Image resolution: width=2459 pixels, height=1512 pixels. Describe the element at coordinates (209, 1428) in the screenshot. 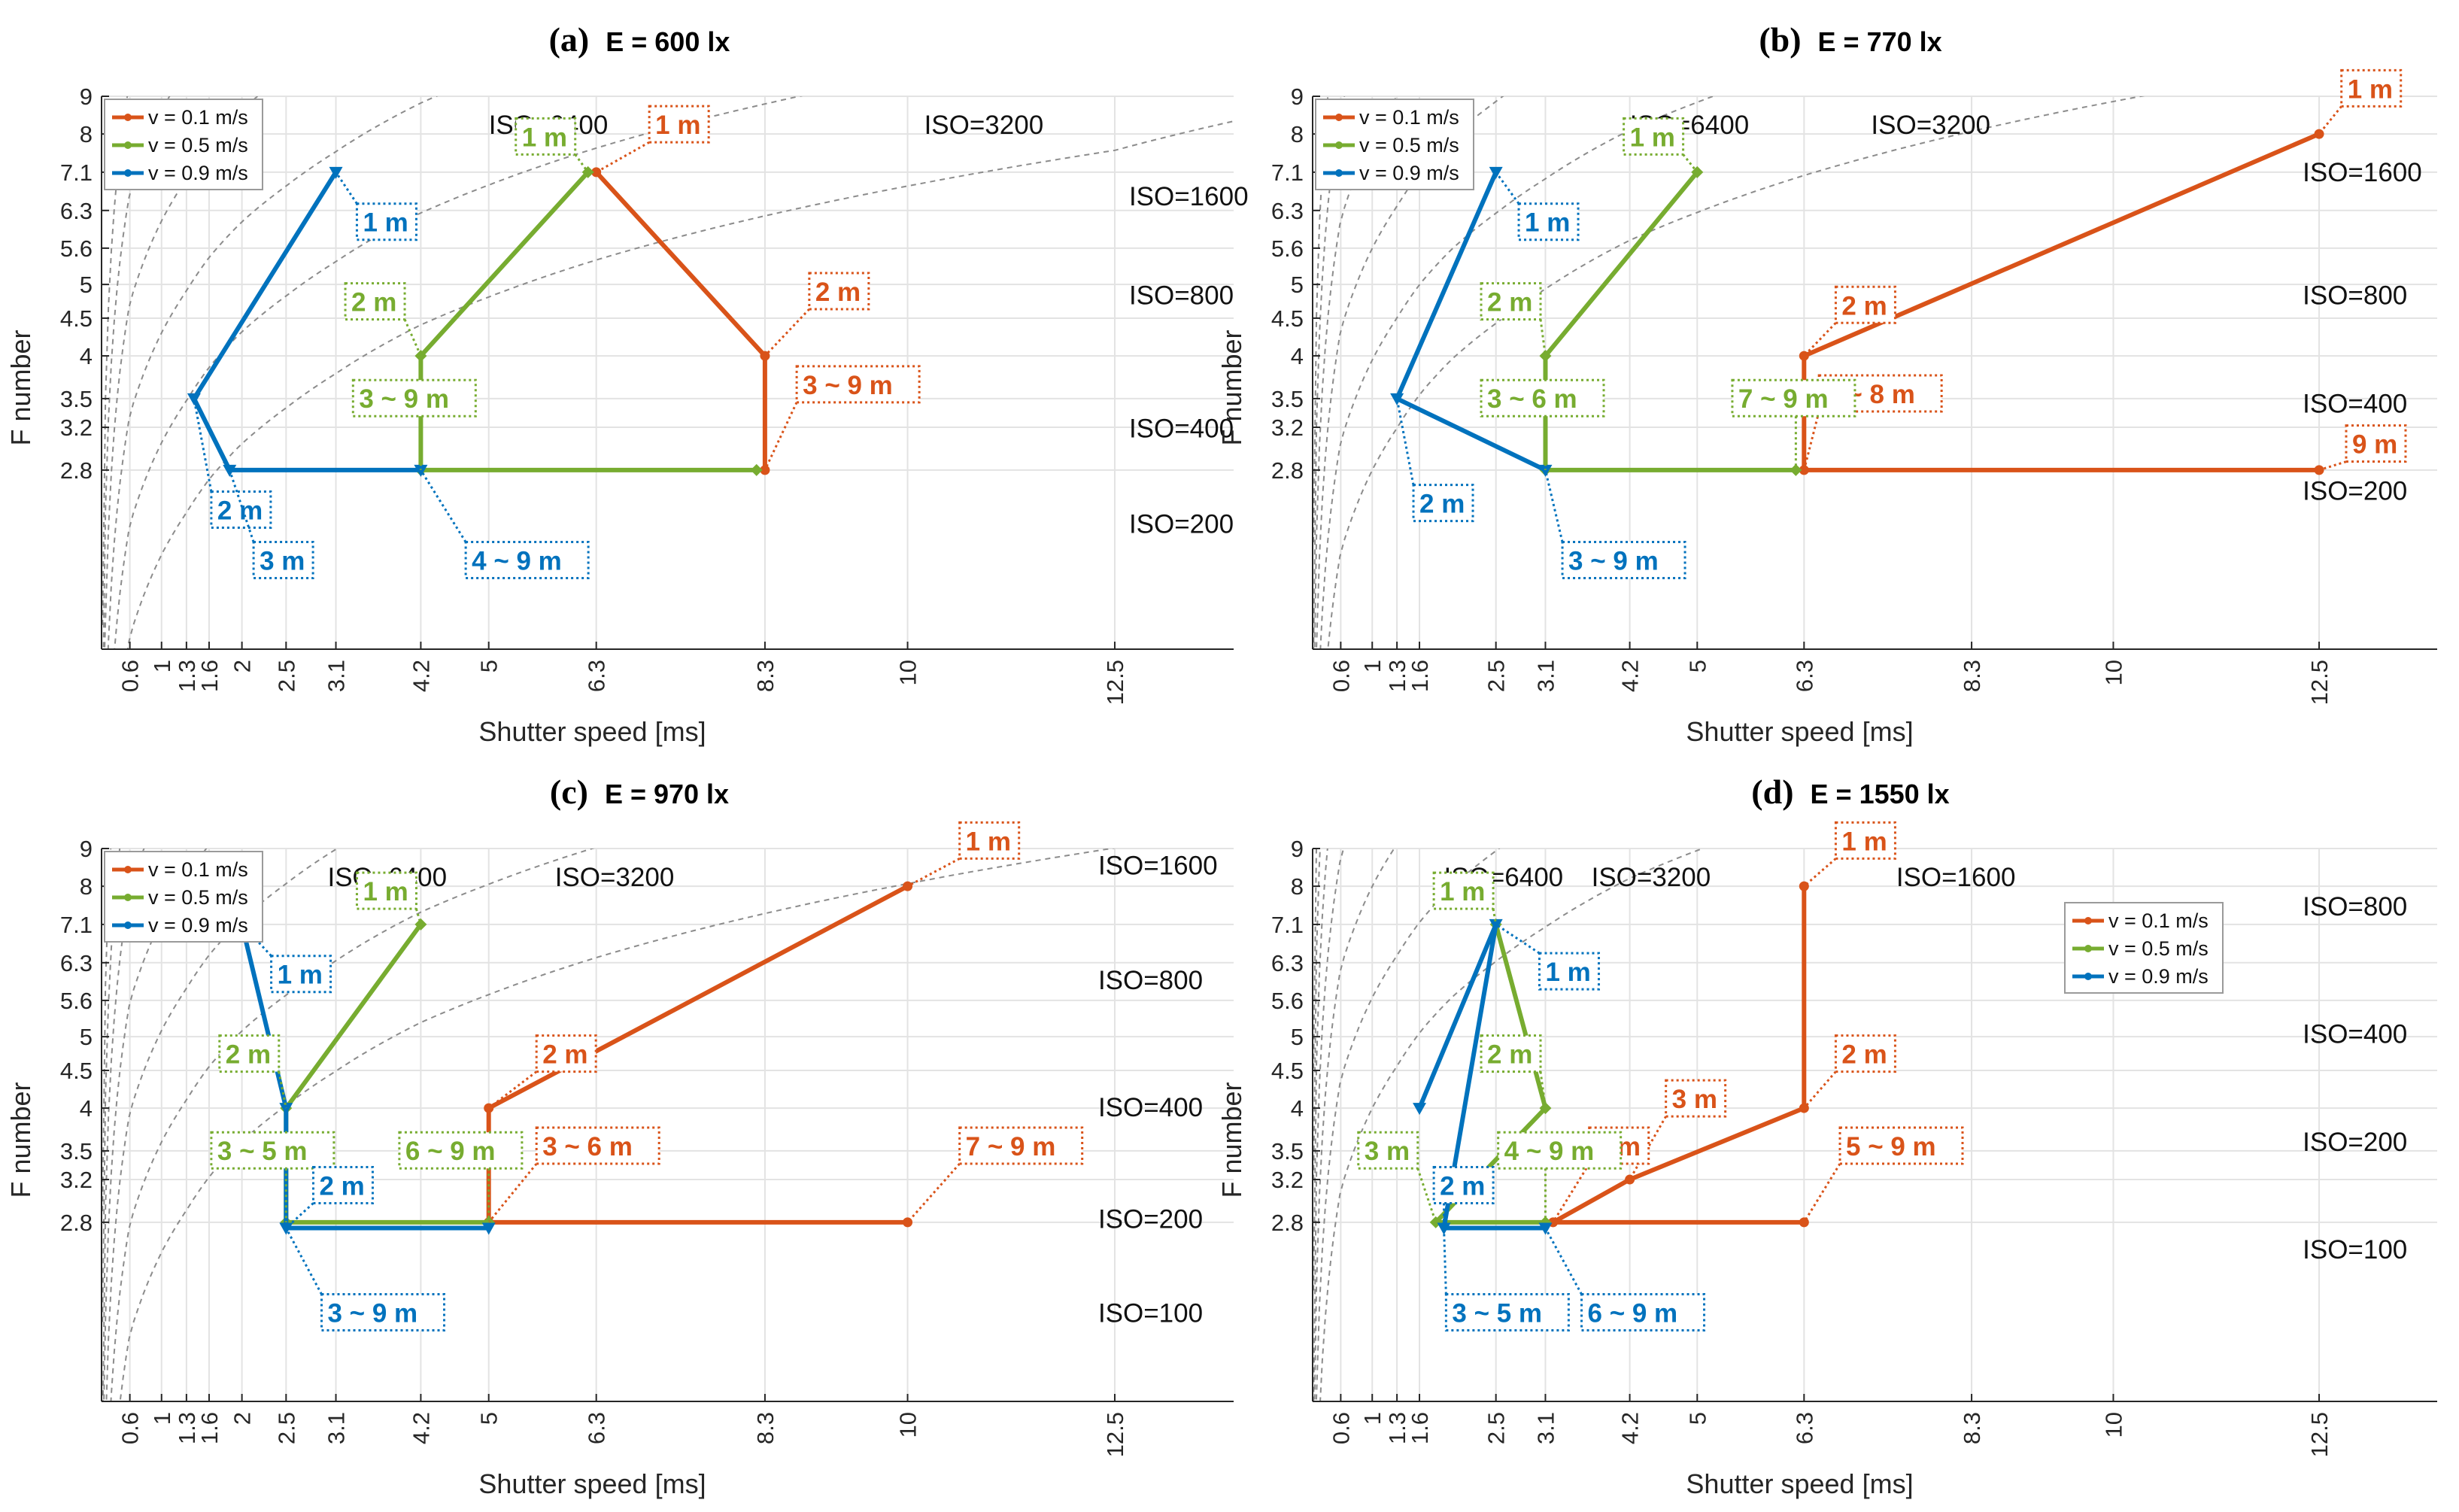

I see `x-tick-label: 1.6` at that location.